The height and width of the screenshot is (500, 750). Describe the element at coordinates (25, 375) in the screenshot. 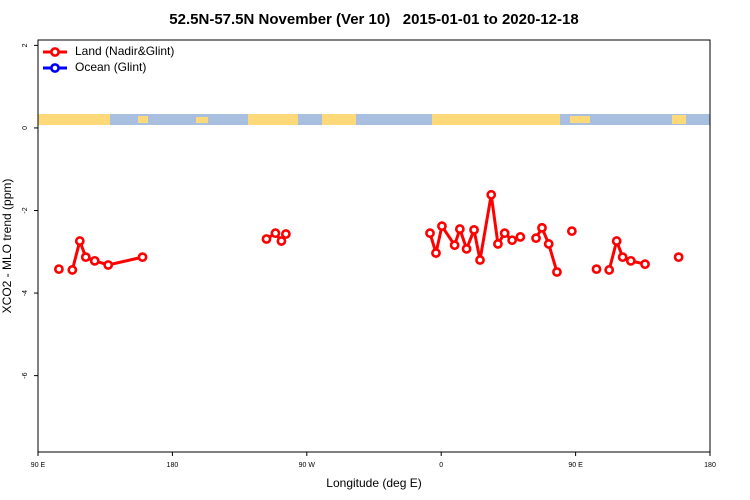

I see `y-tick-label: -6` at that location.